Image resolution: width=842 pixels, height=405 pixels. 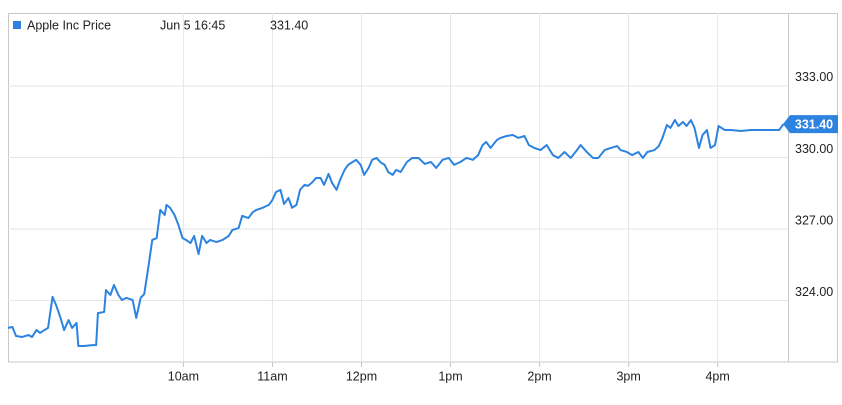 What do you see at coordinates (814, 220) in the screenshot?
I see `y-tick-label: 327.00` at bounding box center [814, 220].